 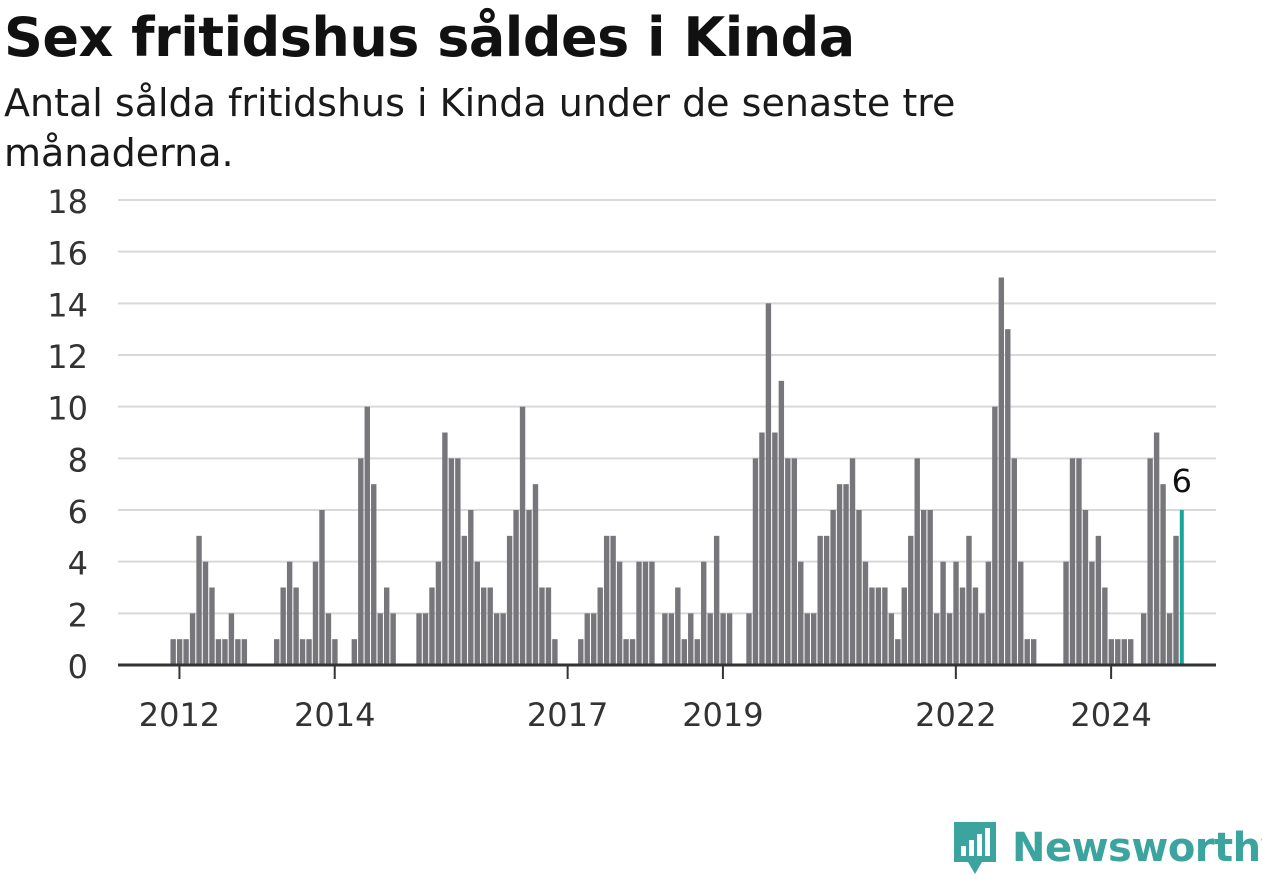 What do you see at coordinates (1110, 715) in the screenshot?
I see `x-tick-label: 2024` at bounding box center [1110, 715].